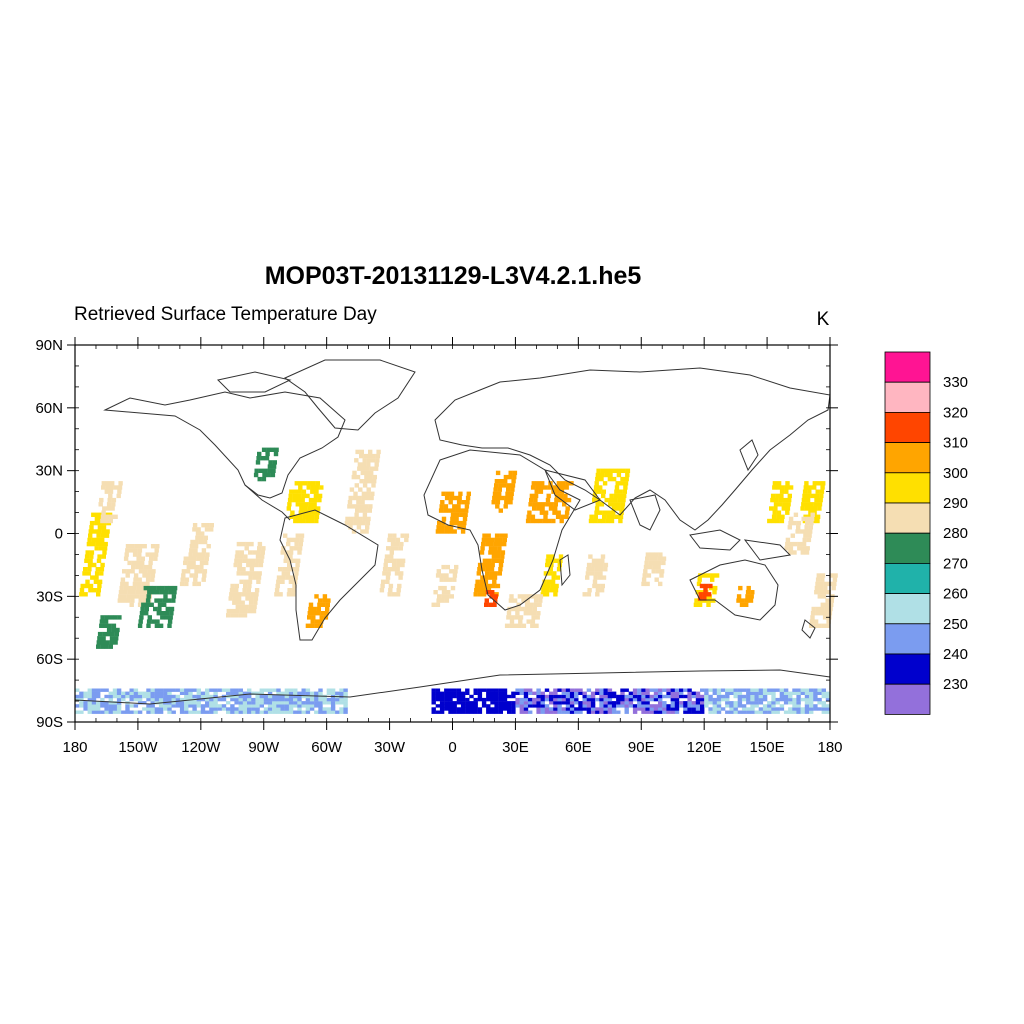  What do you see at coordinates (829, 747) in the screenshot?
I see `lon-label: 180` at bounding box center [829, 747].